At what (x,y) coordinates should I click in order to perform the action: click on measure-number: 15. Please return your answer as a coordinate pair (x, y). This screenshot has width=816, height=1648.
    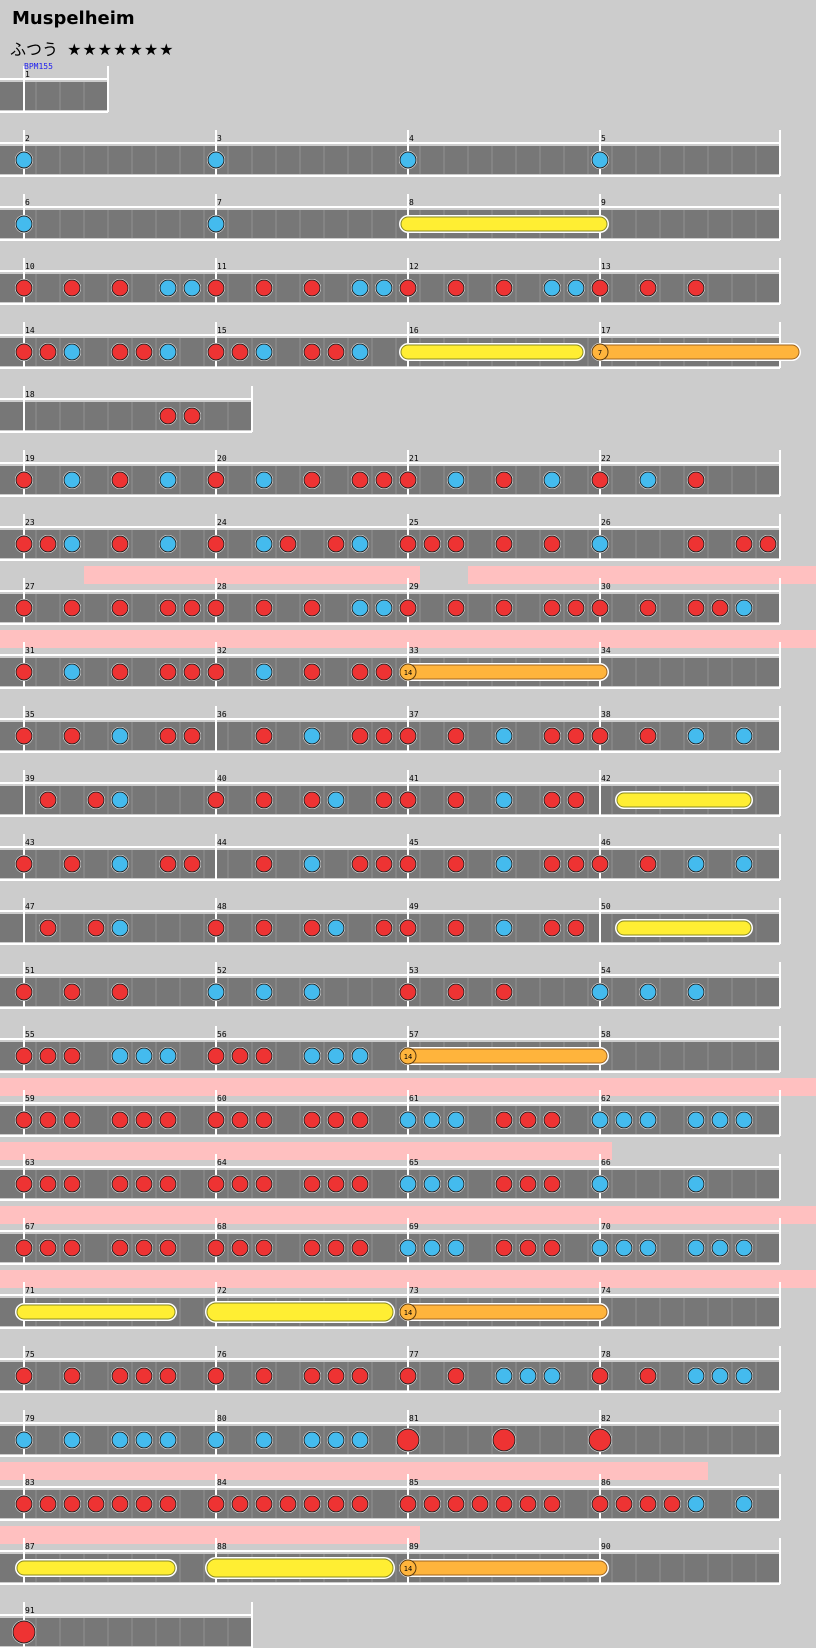
    Looking at the image, I should click on (222, 330).